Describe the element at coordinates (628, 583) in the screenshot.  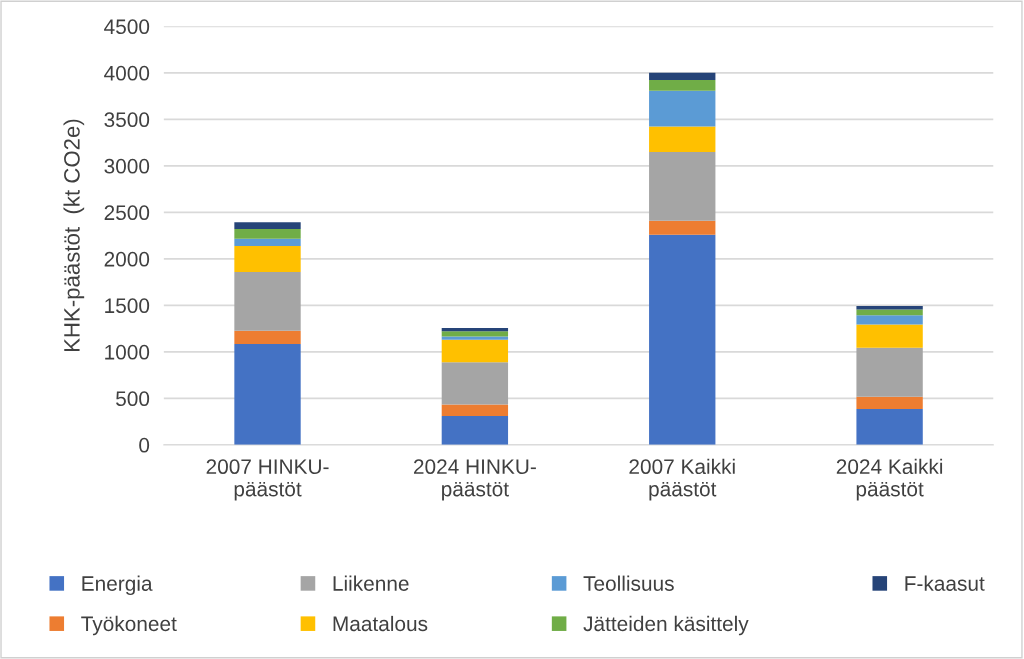
I see `legend-label: Teollisuus` at that location.